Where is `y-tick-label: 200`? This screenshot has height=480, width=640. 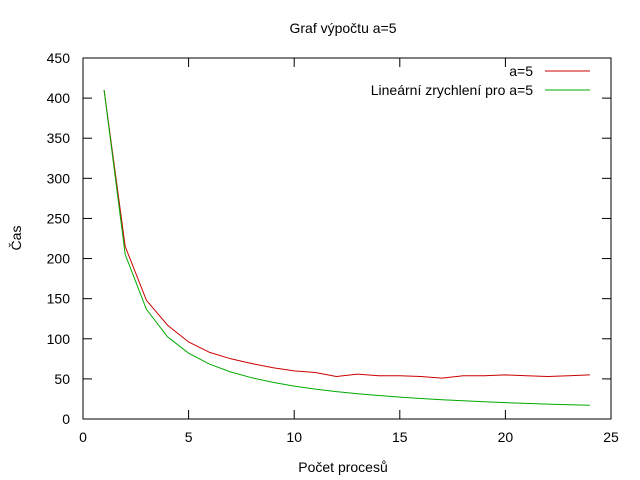
y-tick-label: 200 is located at coordinates (59, 259).